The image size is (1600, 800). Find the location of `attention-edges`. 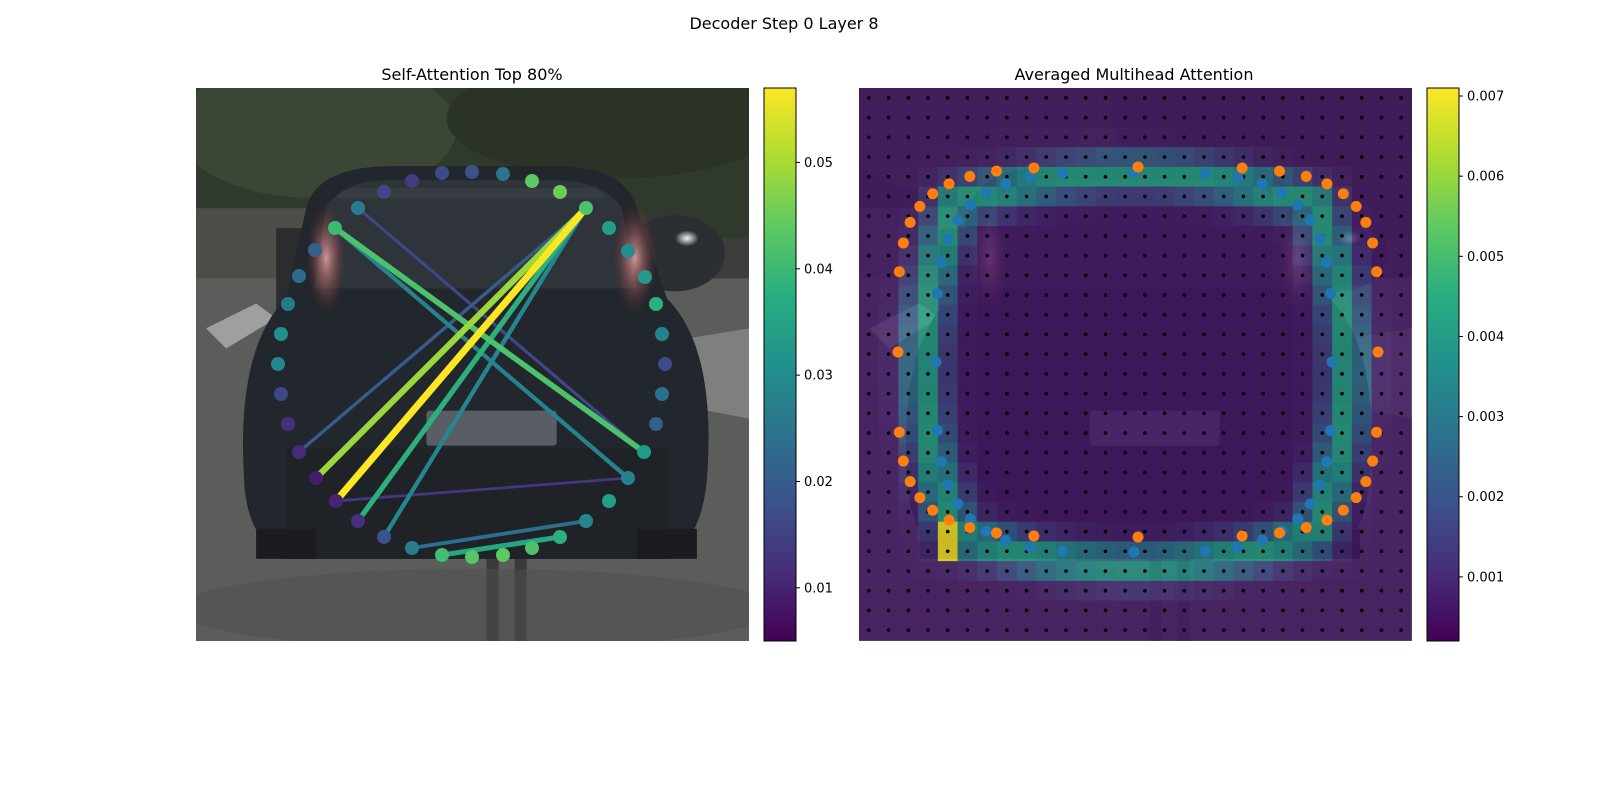

attention-edges is located at coordinates (472, 381).